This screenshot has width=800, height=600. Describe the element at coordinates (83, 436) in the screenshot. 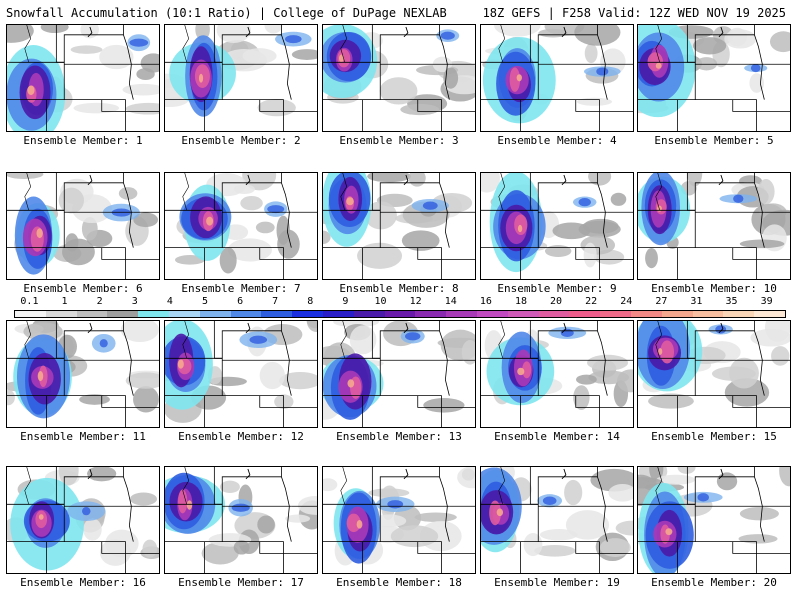

I see `ensemble-member-label: Ensemble Member: 11` at that location.